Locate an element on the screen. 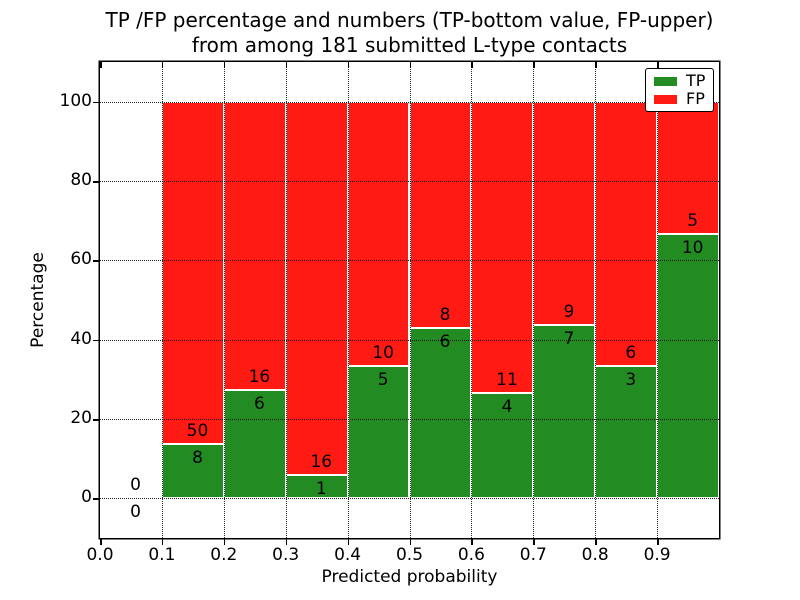 The width and height of the screenshot is (800, 600). x-tick-label: 0.7 is located at coordinates (533, 555).